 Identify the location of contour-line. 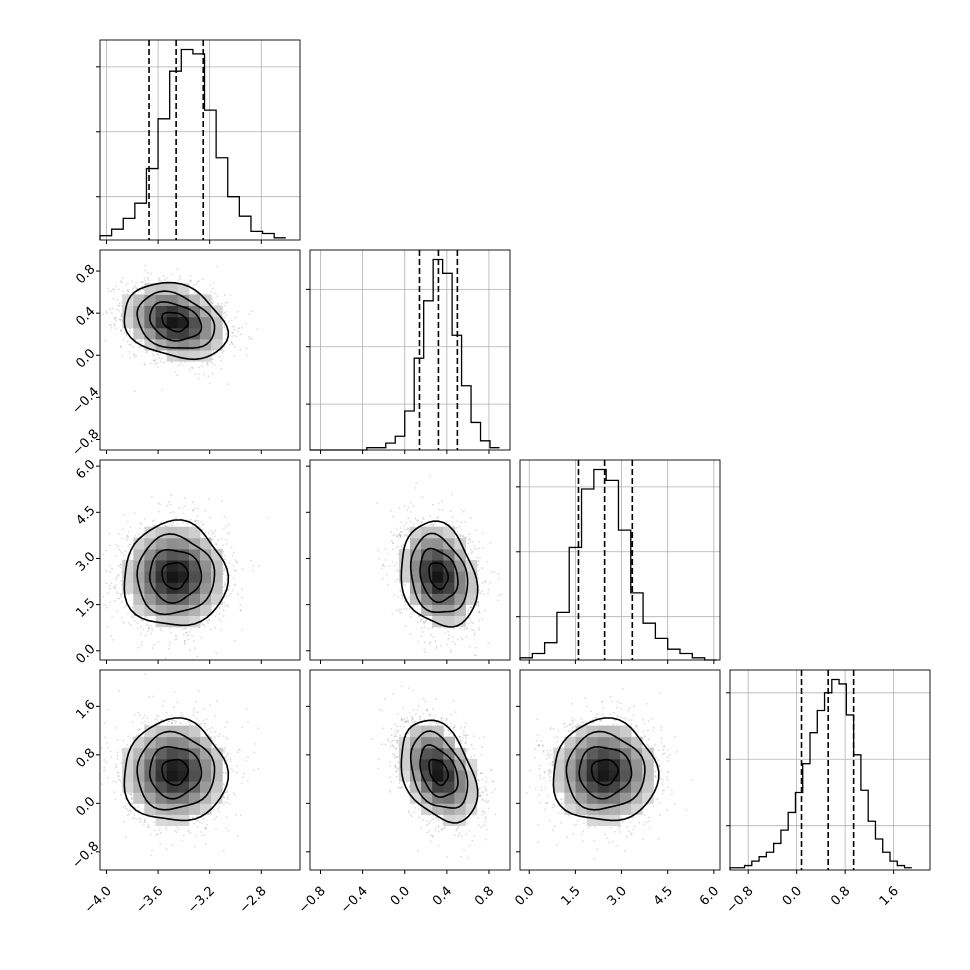
(176, 573).